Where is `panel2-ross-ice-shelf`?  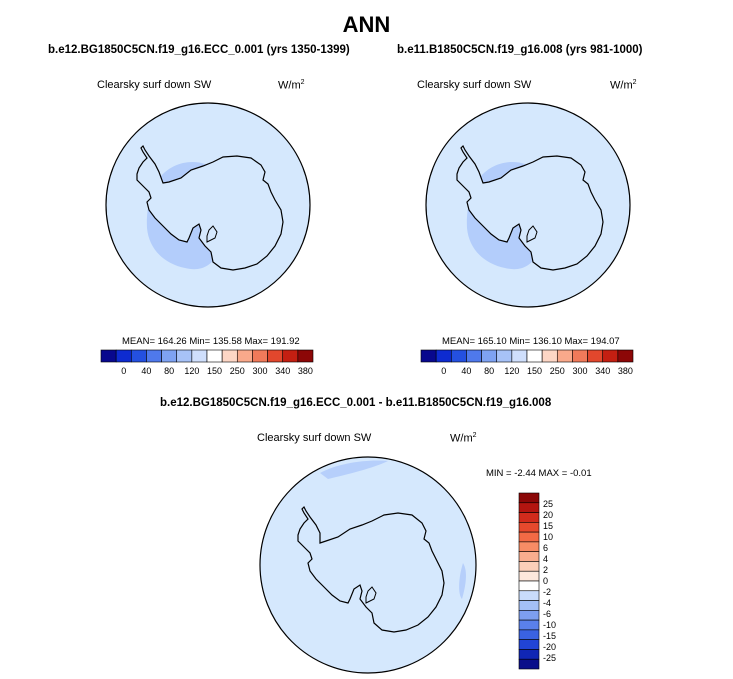
panel2-ross-ice-shelf is located at coordinates (532, 234).